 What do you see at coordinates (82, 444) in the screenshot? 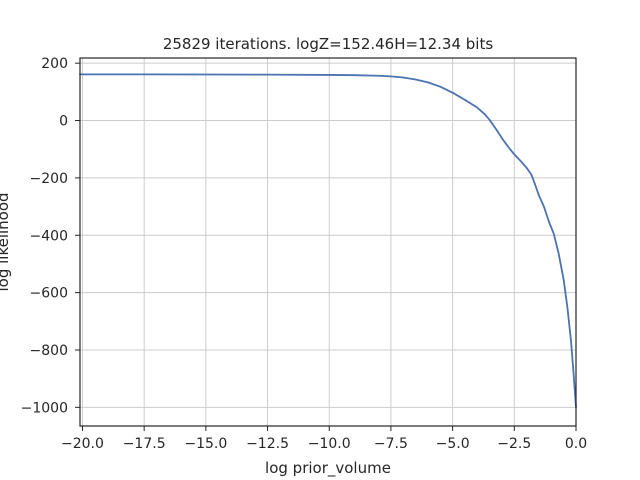
I see `x-tick-label: −20.0` at bounding box center [82, 444].